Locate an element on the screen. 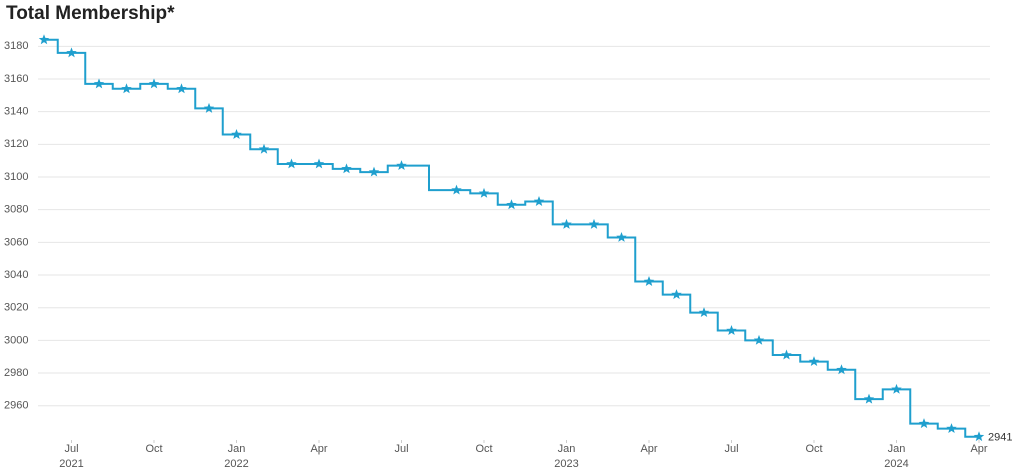  x-tick-year: 2024 is located at coordinates (896, 464).